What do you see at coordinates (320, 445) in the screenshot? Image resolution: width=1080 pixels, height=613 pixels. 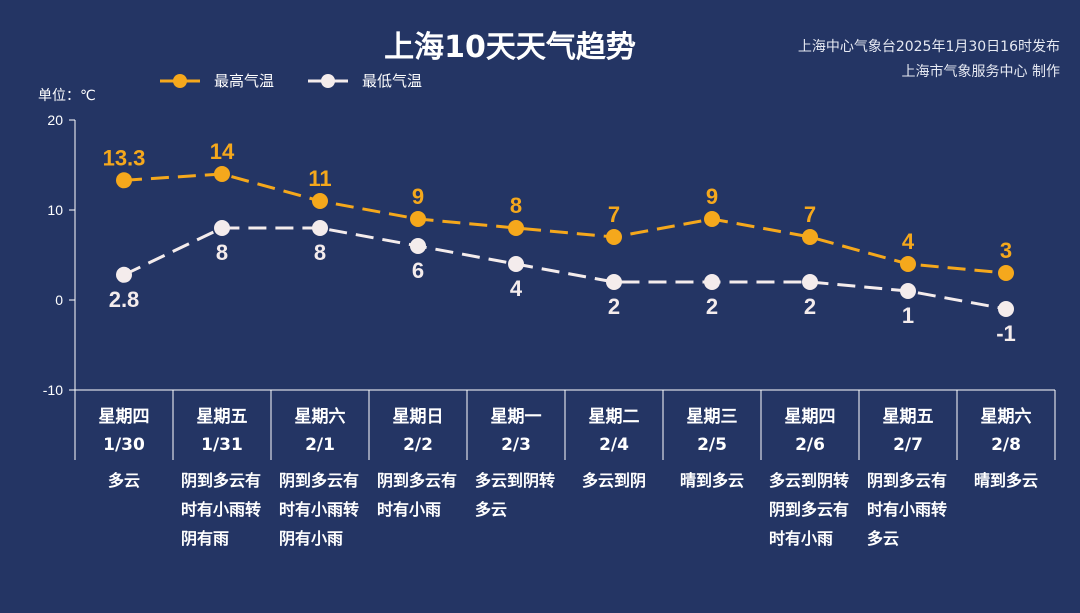 I see `x-tick-label: 2/1` at bounding box center [320, 445].